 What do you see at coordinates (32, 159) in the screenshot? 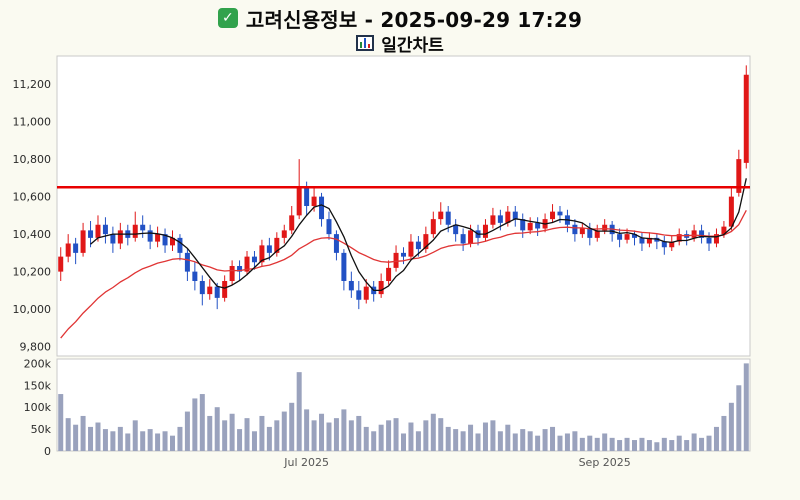
I see `svg-text: 10,800` at bounding box center [32, 159].